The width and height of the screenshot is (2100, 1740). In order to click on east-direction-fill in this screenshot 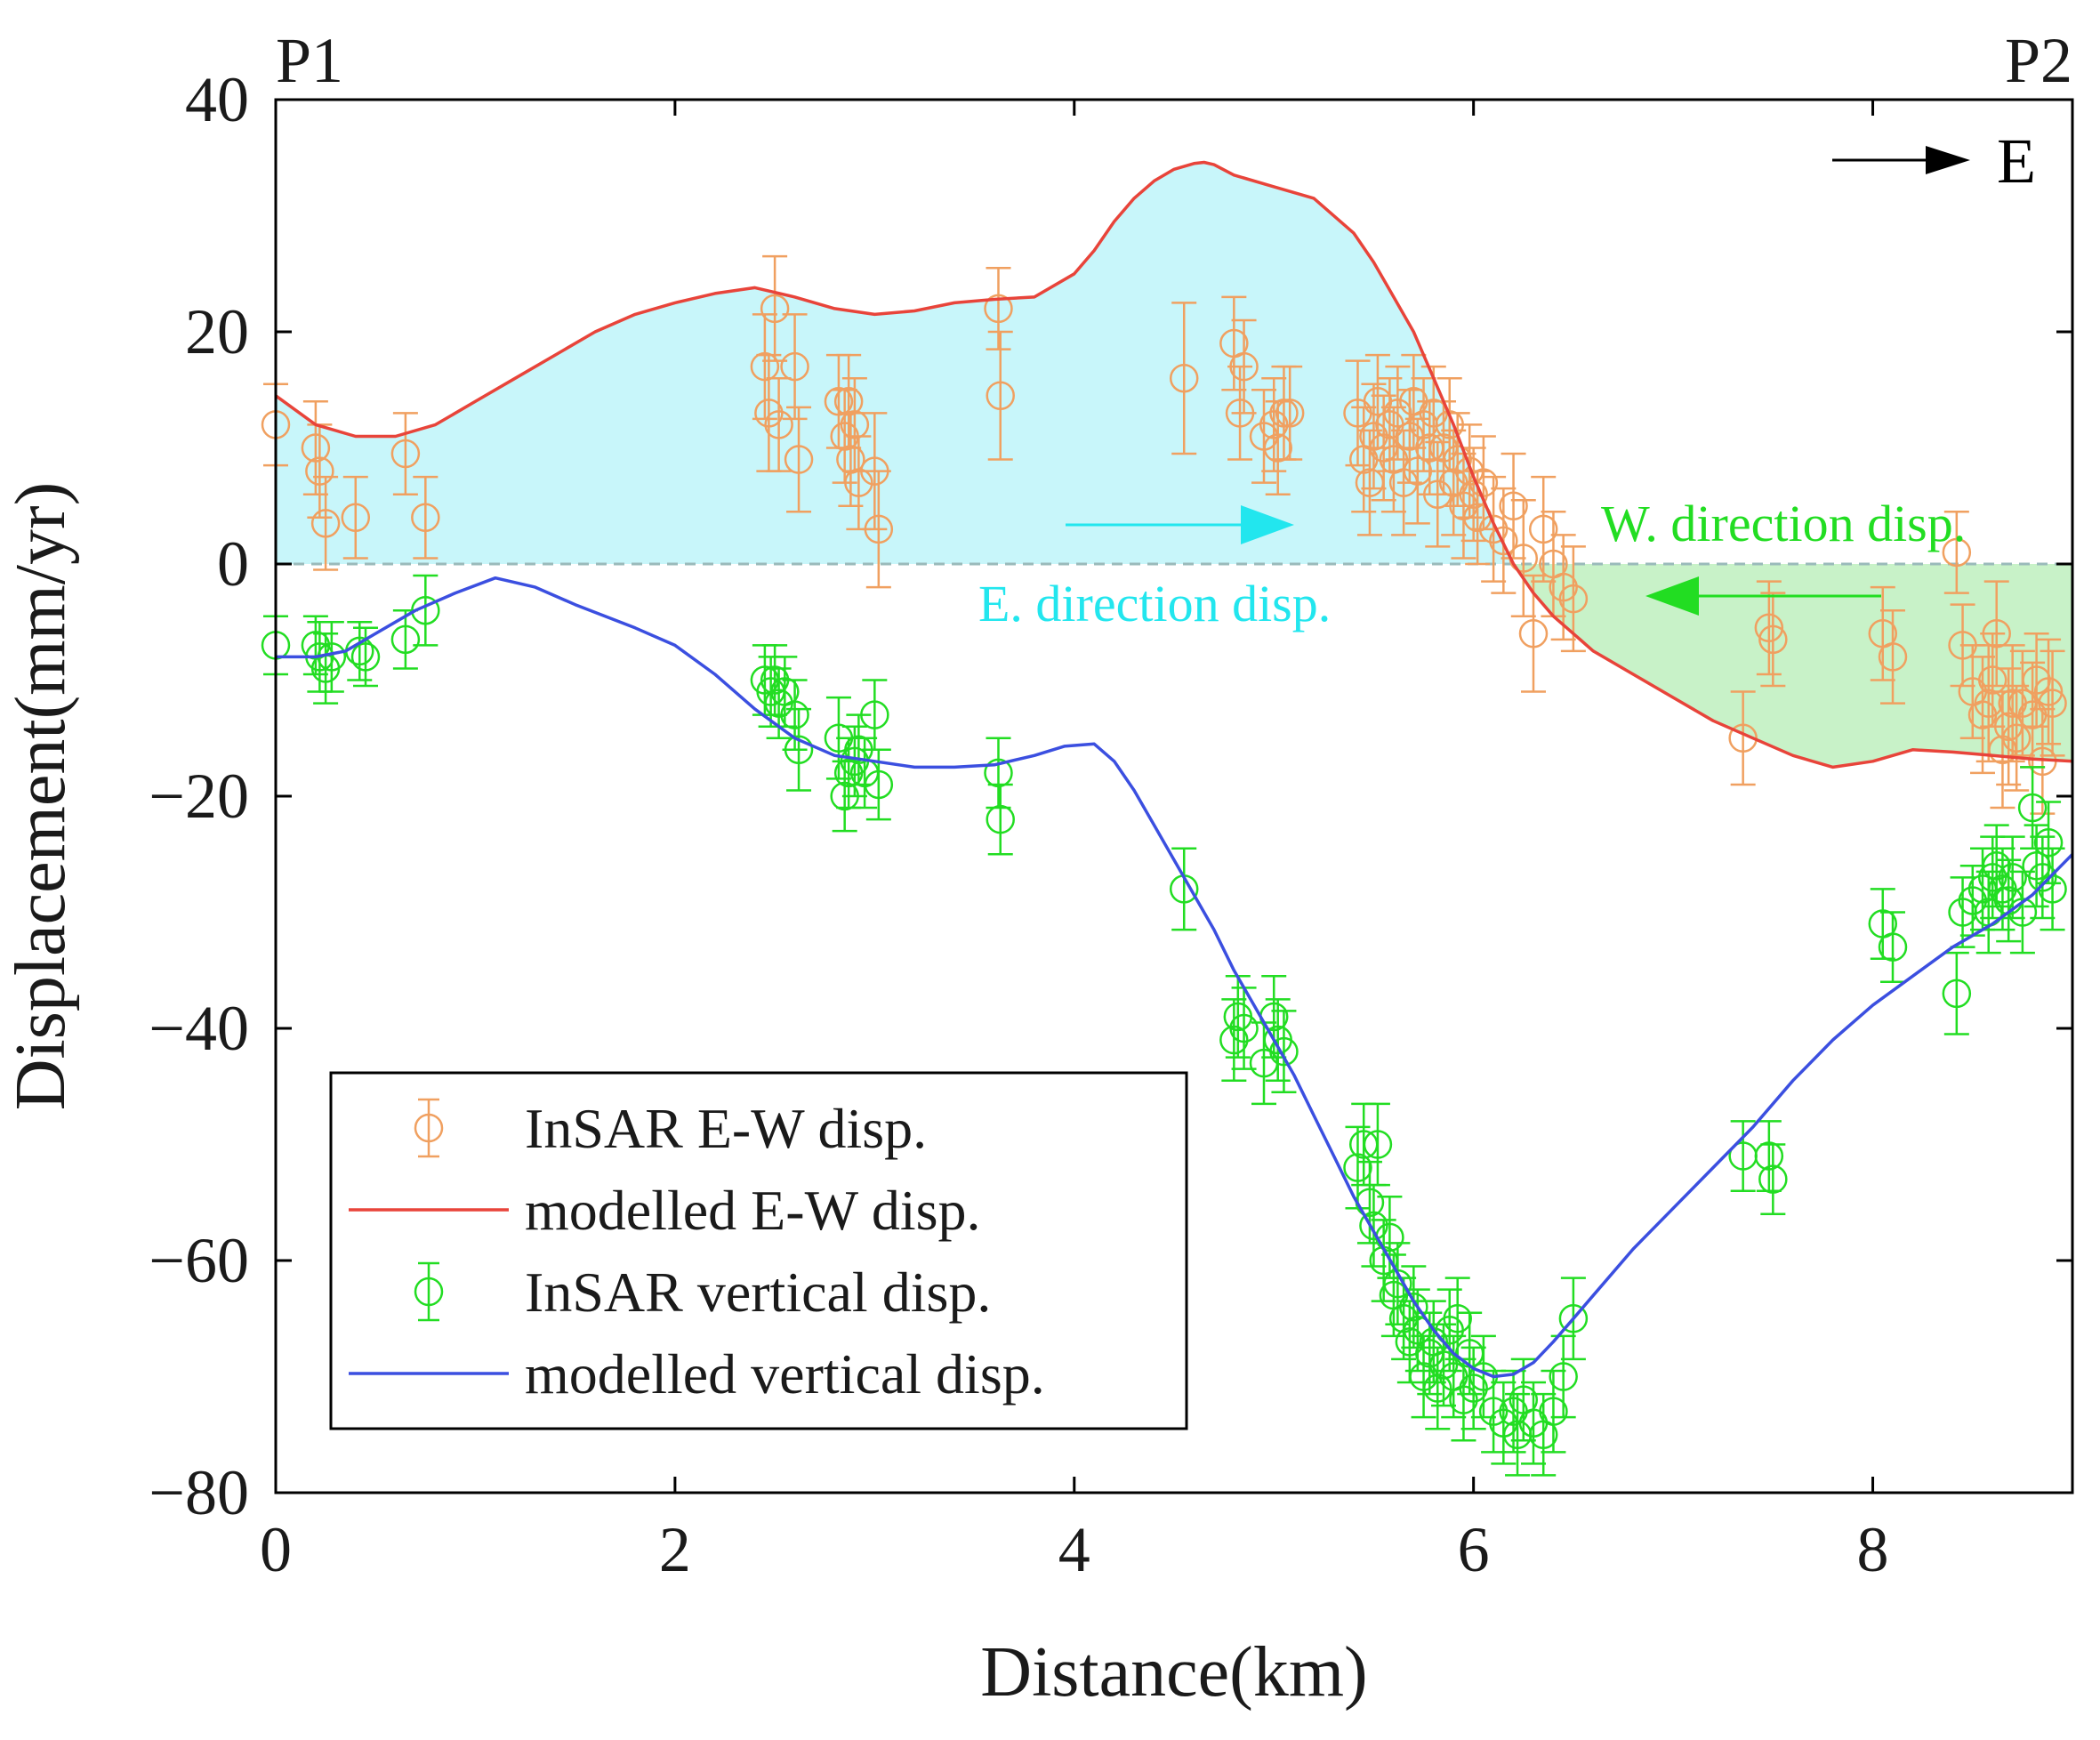, I will do `click(895, 363)`.